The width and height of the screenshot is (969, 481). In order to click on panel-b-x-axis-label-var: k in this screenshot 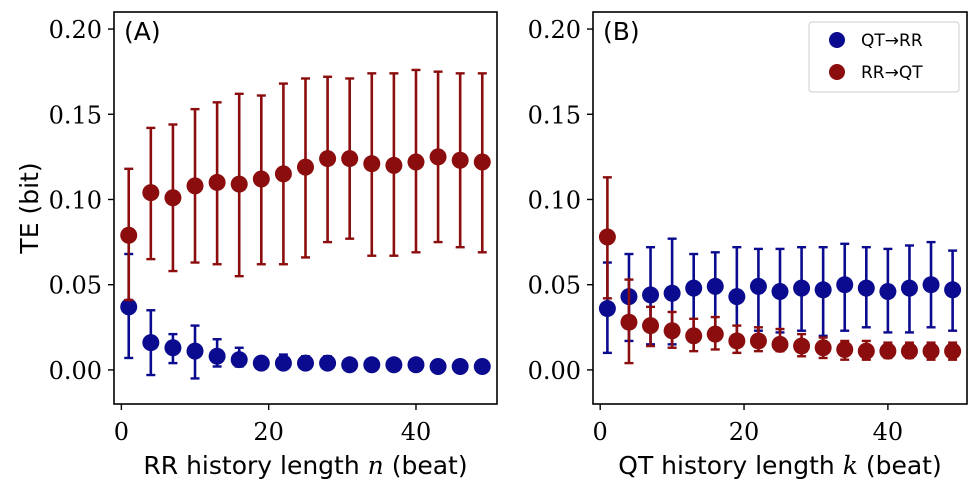, I will do `click(850, 465)`.